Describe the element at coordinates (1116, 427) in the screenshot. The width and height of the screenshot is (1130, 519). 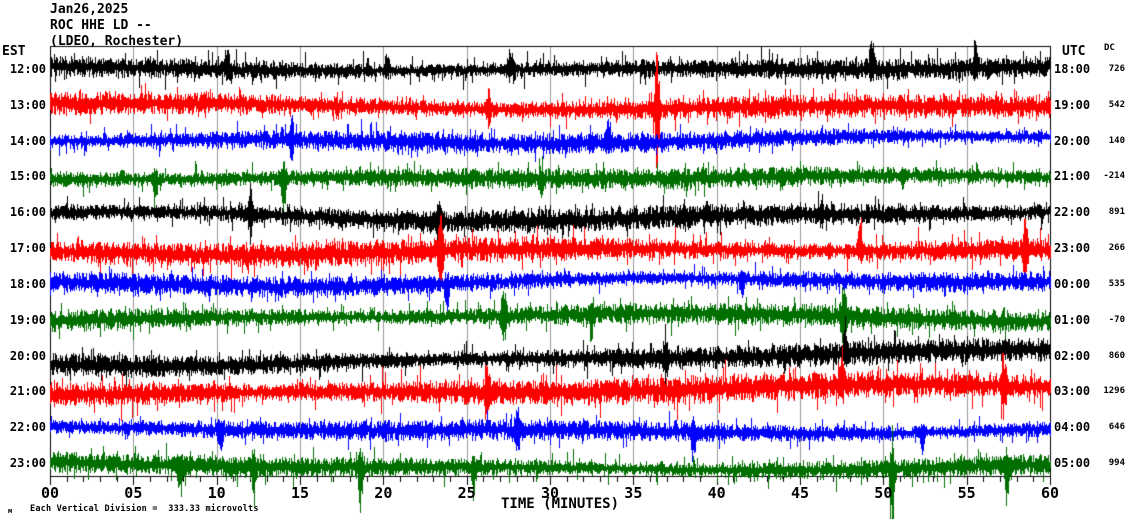
I see `dc-offset-value: 646` at that location.